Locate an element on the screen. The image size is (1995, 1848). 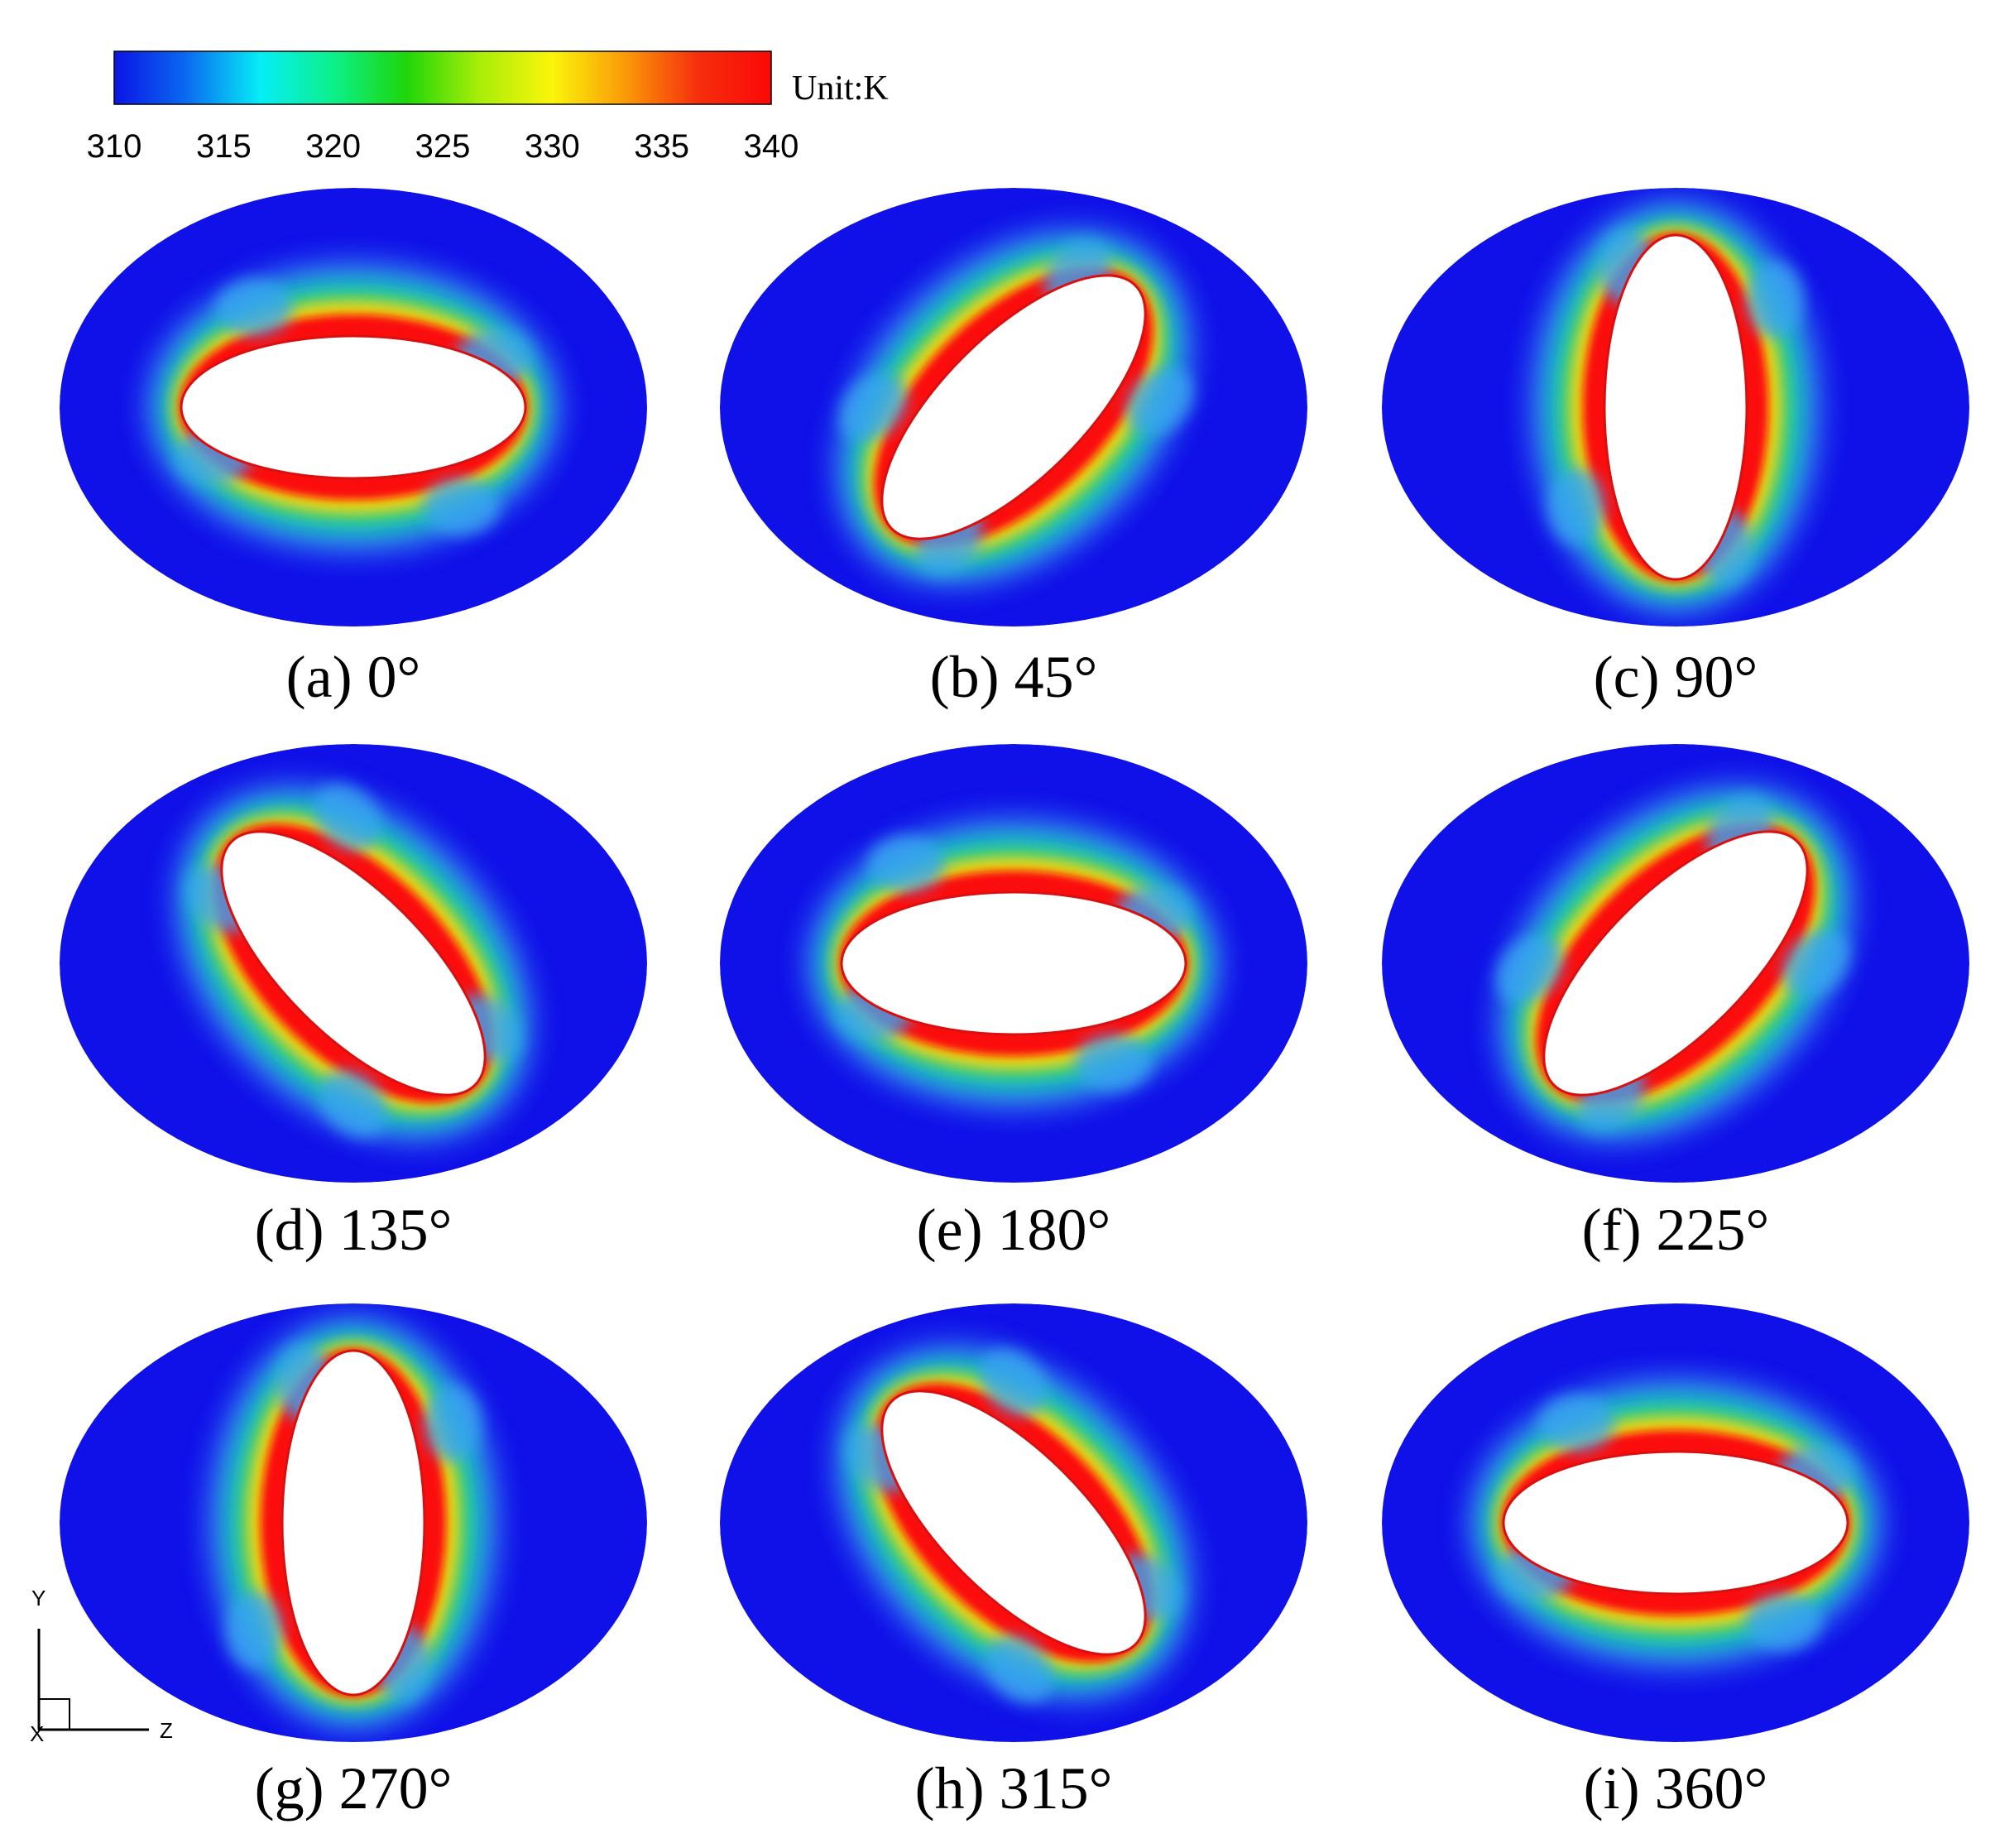
contour-panel: (i) 360° is located at coordinates (1675, 1562).